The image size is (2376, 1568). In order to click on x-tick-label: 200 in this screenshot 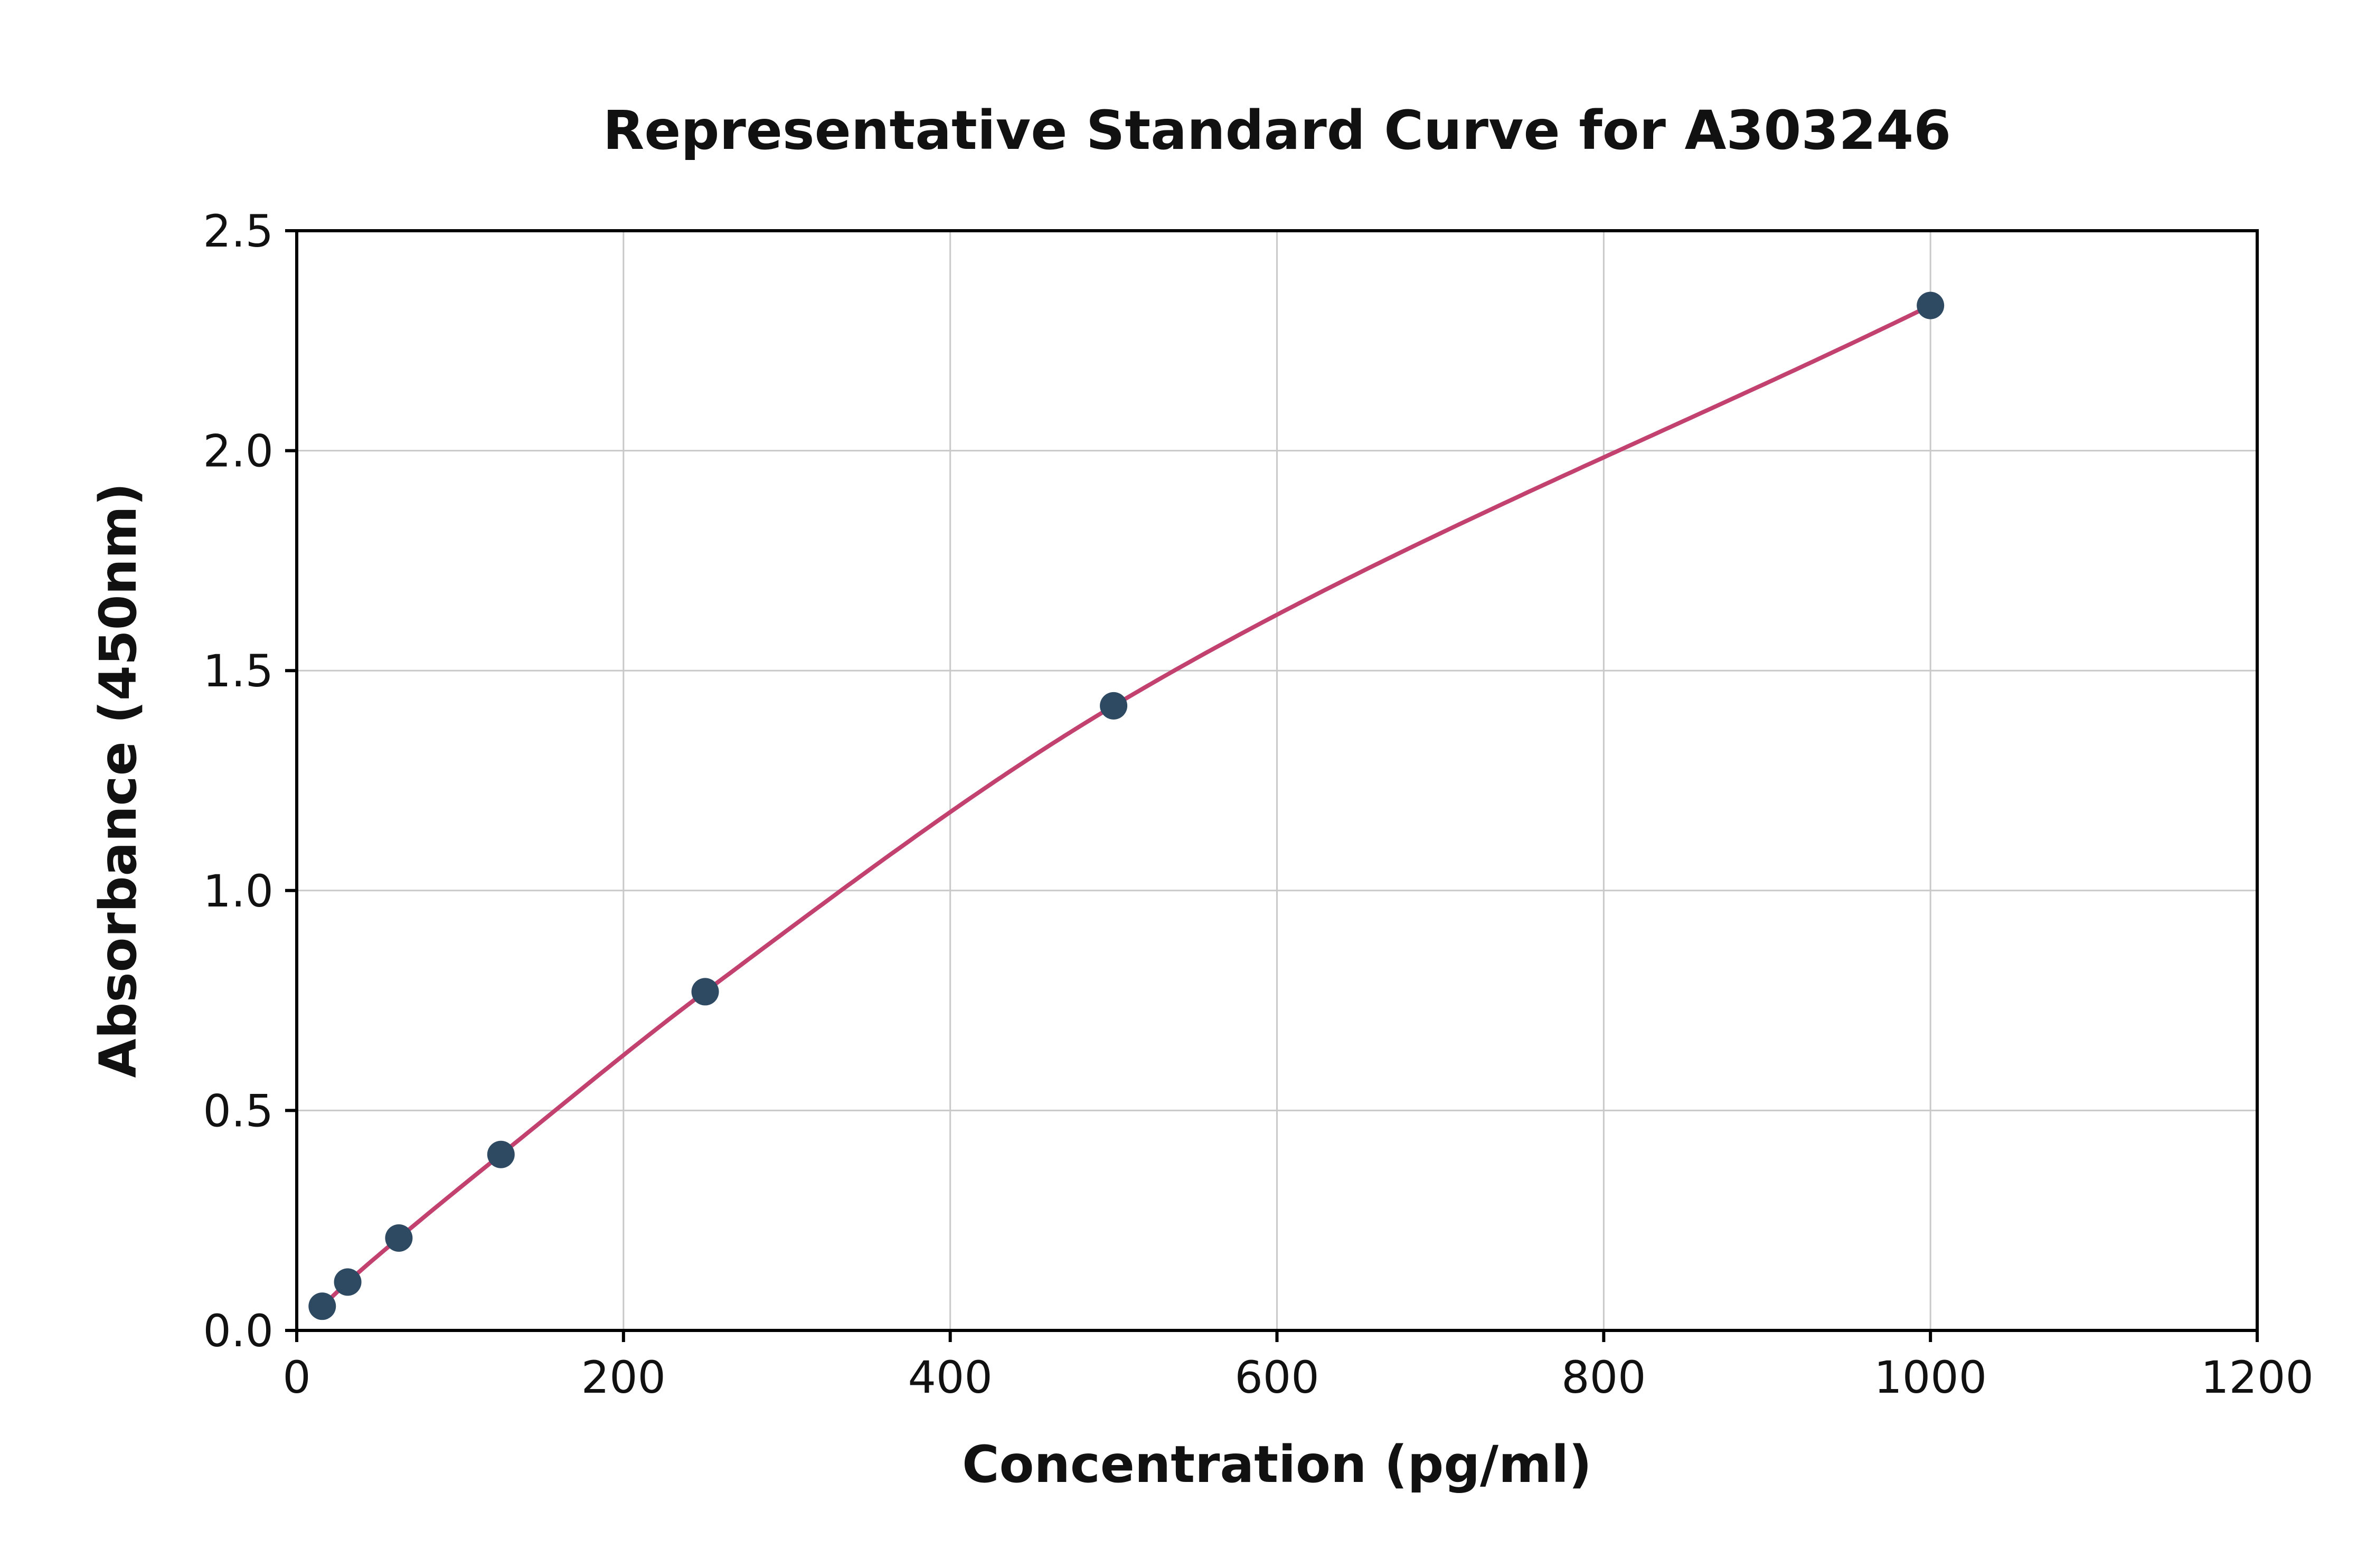, I will do `click(624, 1377)`.